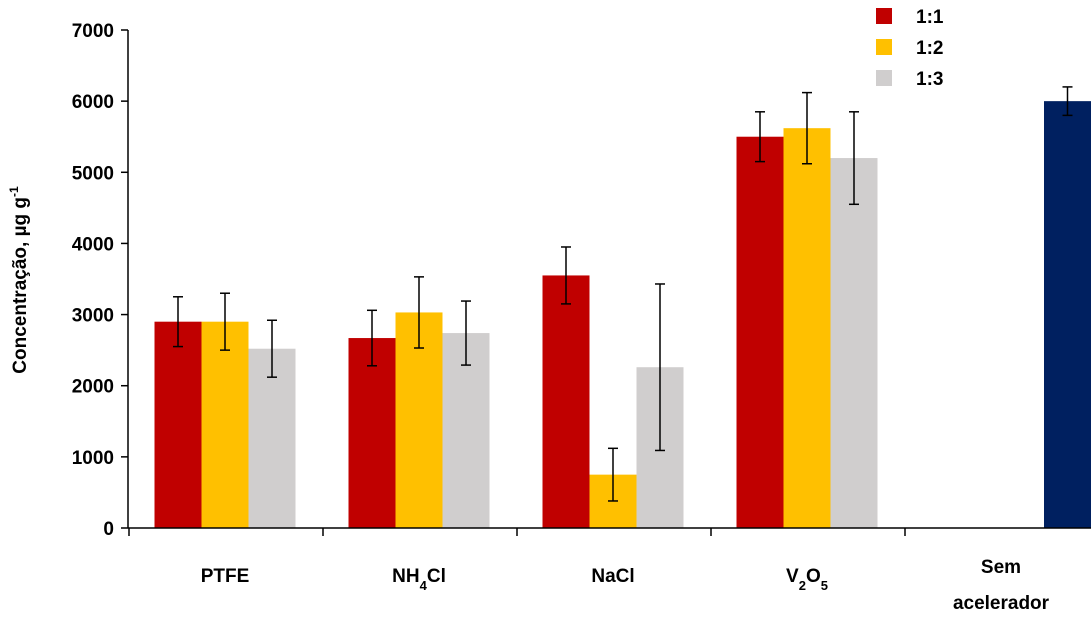  I want to click on x-tick-label: PTFE, so click(225, 576).